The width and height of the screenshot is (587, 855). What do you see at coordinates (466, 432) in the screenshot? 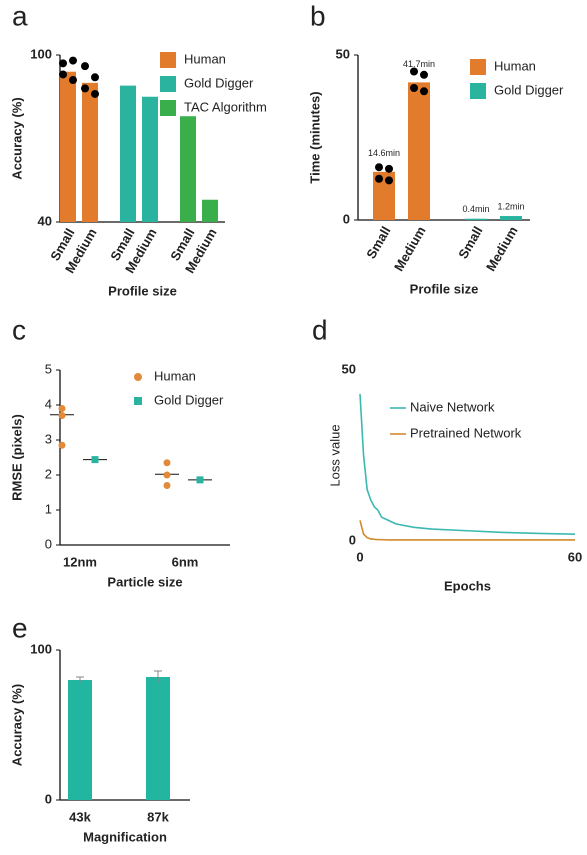
I see `legend-label: Pretrained Network` at bounding box center [466, 432].